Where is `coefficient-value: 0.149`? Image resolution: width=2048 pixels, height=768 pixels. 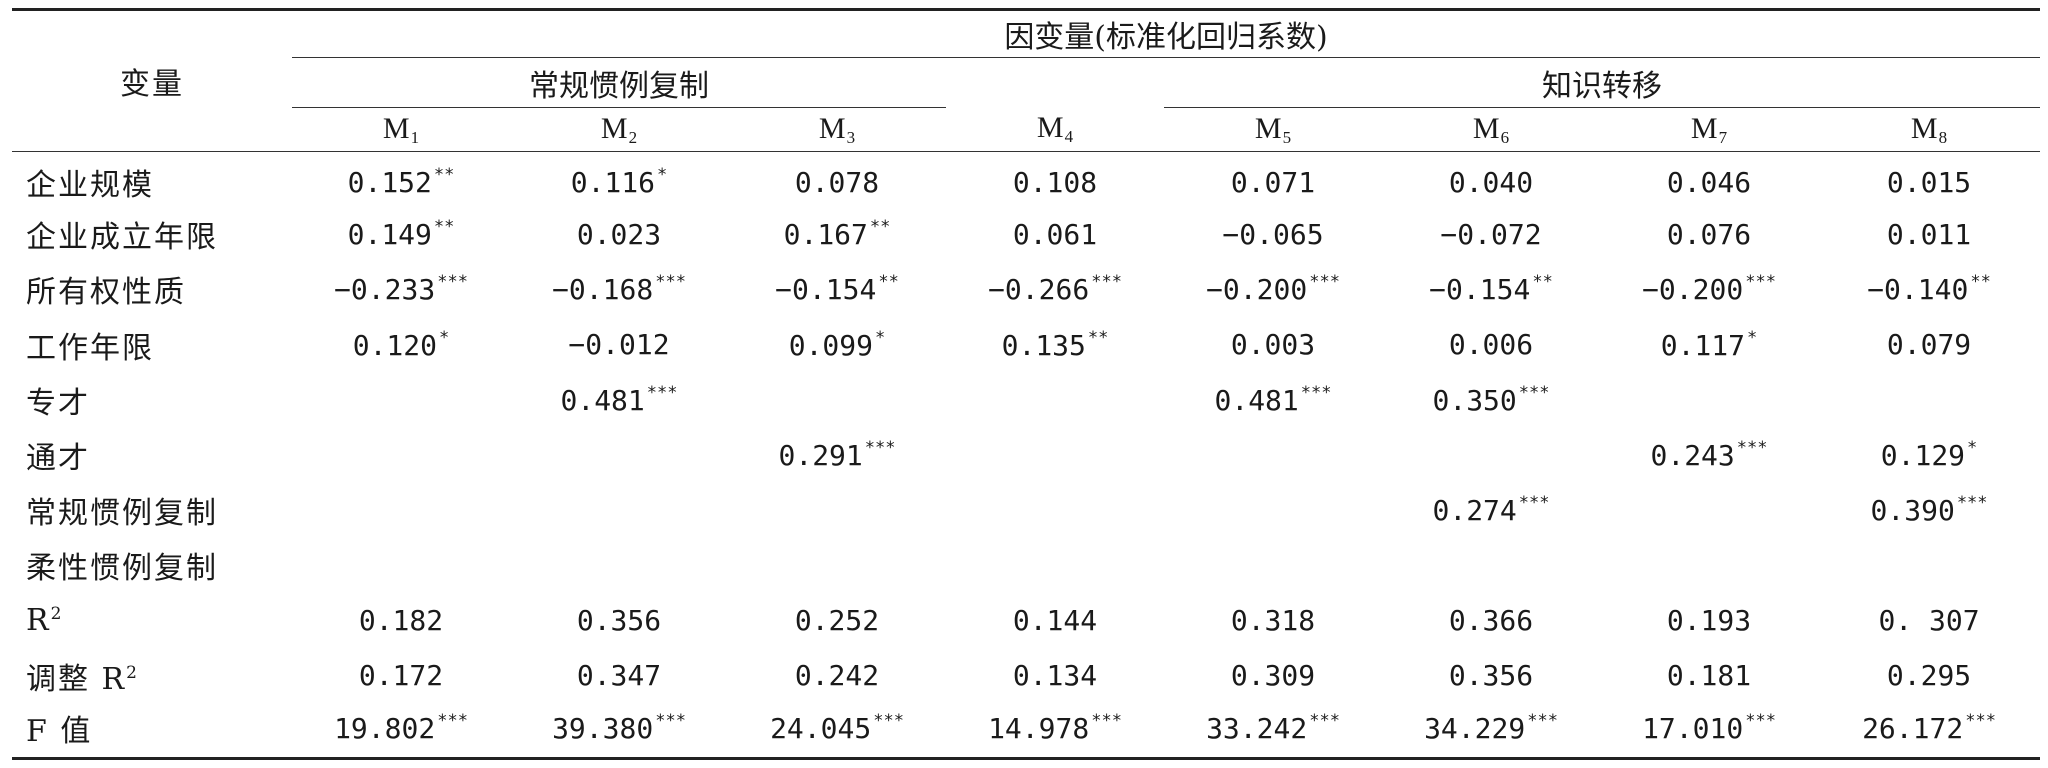
coefficient-value: 0.149 is located at coordinates (389, 235).